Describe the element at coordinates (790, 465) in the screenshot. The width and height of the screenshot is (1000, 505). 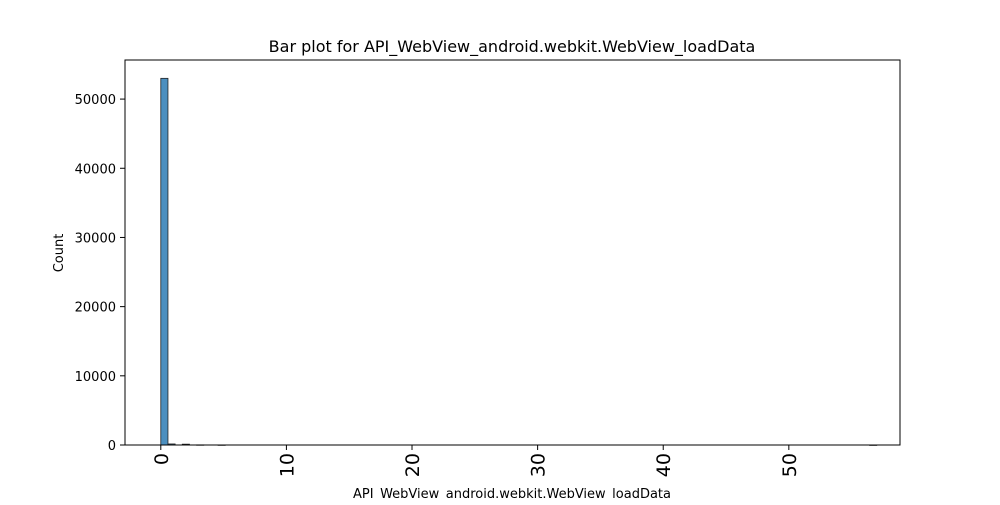
I see `x-tick-label-50: 50` at that location.